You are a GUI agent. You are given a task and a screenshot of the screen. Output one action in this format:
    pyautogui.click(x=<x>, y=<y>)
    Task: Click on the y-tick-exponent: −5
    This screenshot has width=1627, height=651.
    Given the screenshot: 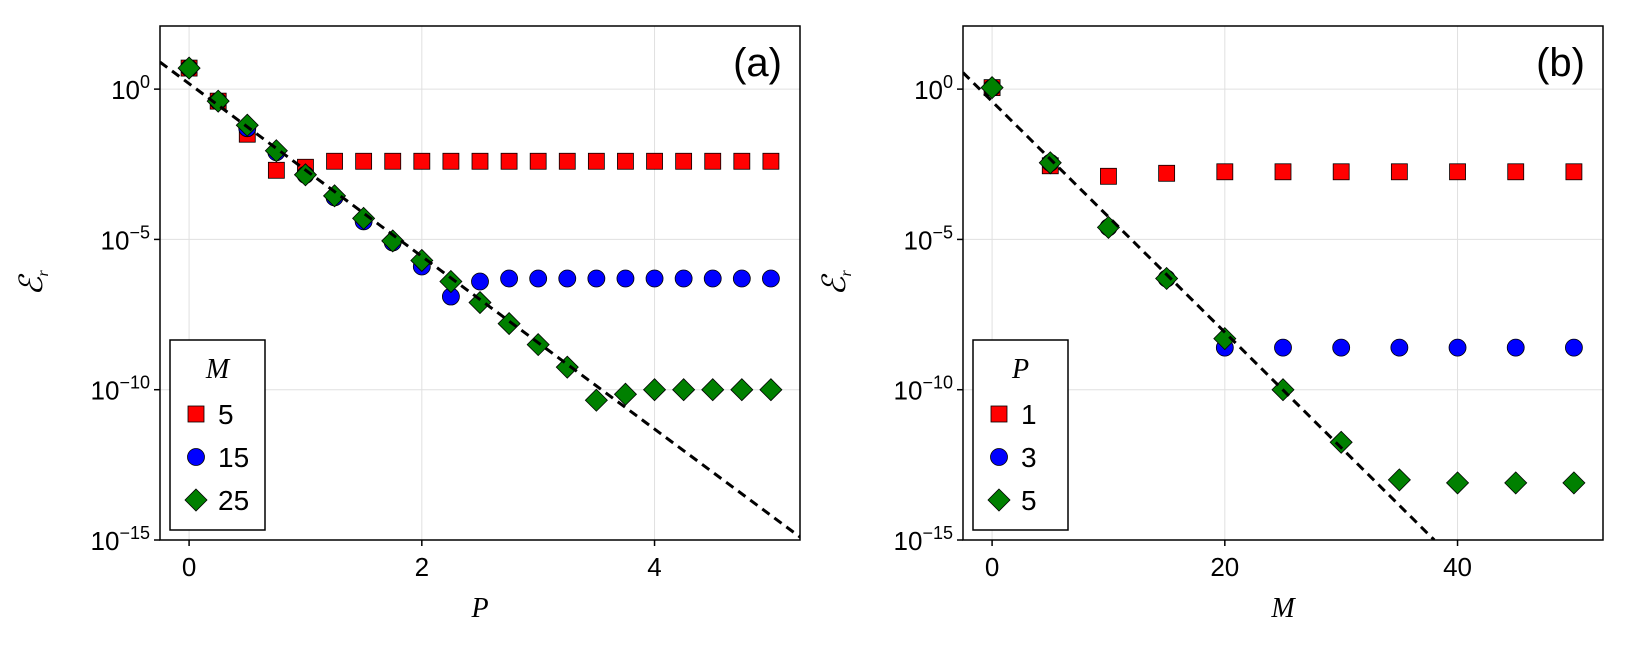 What is the action you would take?
    pyautogui.click(x=139, y=232)
    